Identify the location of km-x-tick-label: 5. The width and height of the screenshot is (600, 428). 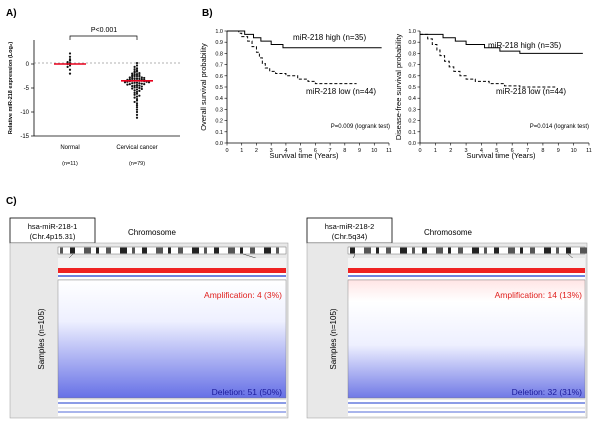
(496, 151).